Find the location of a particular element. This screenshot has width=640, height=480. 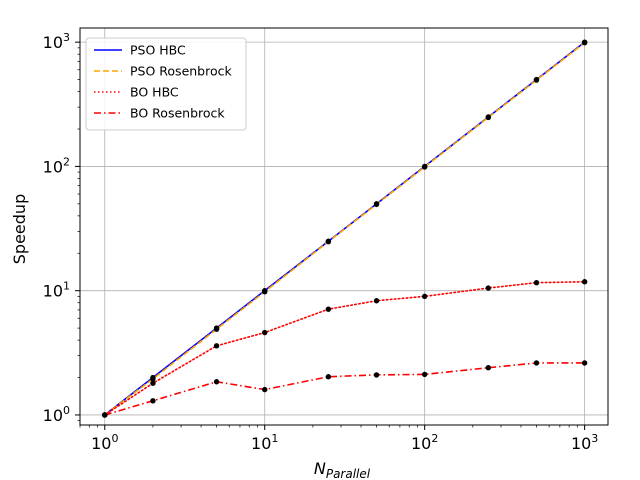

x-axis-label-sub: Parallel is located at coordinates (348, 473).